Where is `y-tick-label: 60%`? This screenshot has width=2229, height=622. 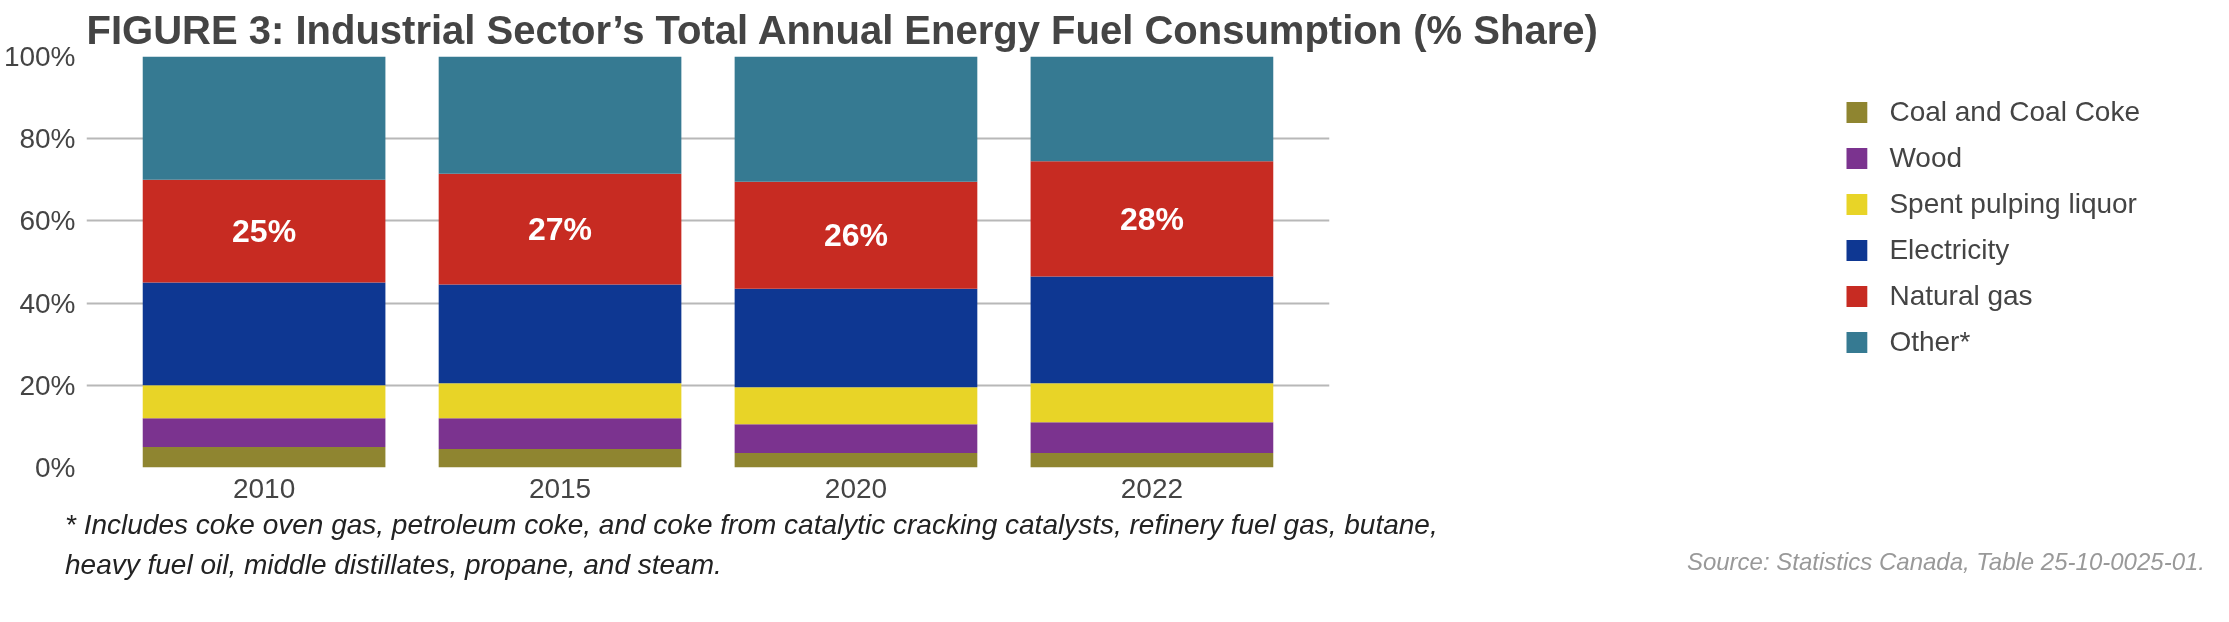
y-tick-label: 60% is located at coordinates (47, 221).